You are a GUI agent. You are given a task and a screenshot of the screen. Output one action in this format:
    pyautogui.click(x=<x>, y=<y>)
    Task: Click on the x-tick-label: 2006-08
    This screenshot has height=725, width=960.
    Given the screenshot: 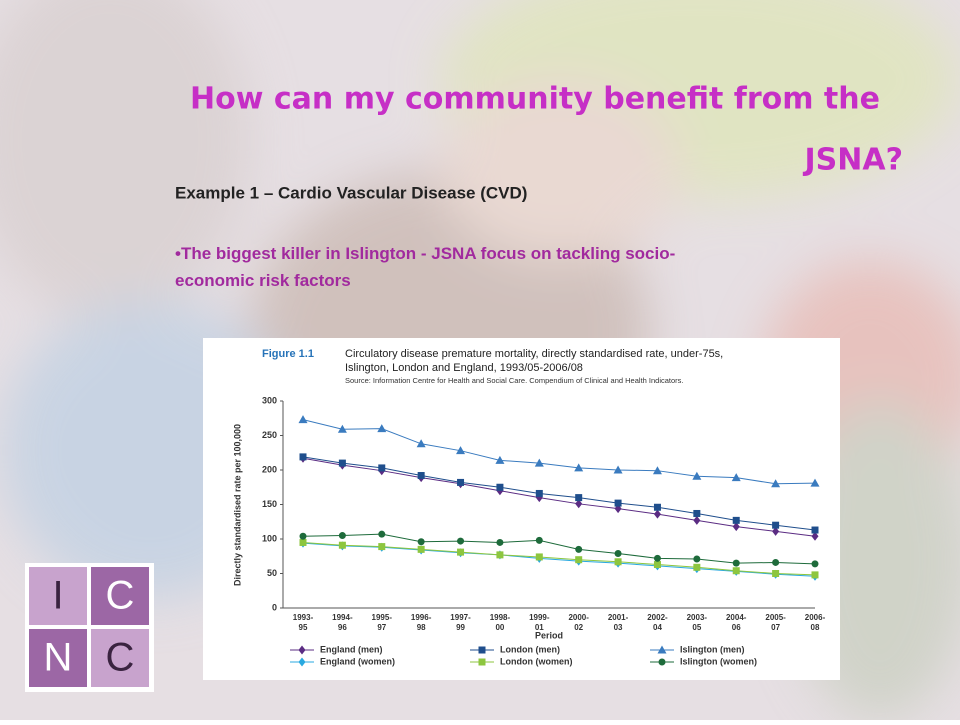 What is the action you would take?
    pyautogui.click(x=815, y=622)
    